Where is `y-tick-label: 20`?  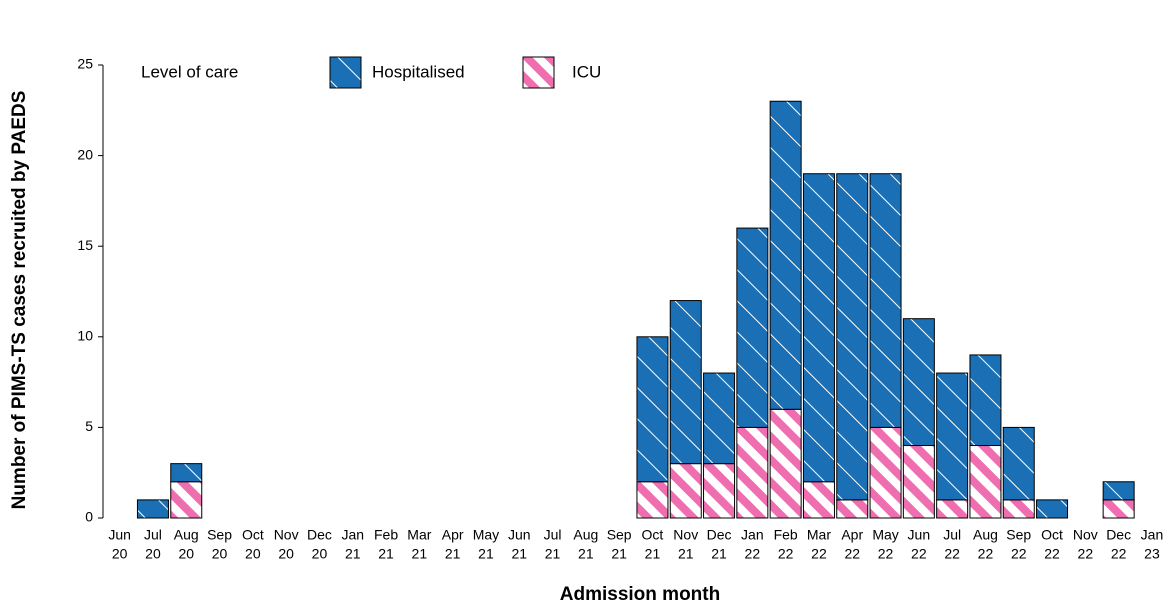
y-tick-label: 20 is located at coordinates (85, 154).